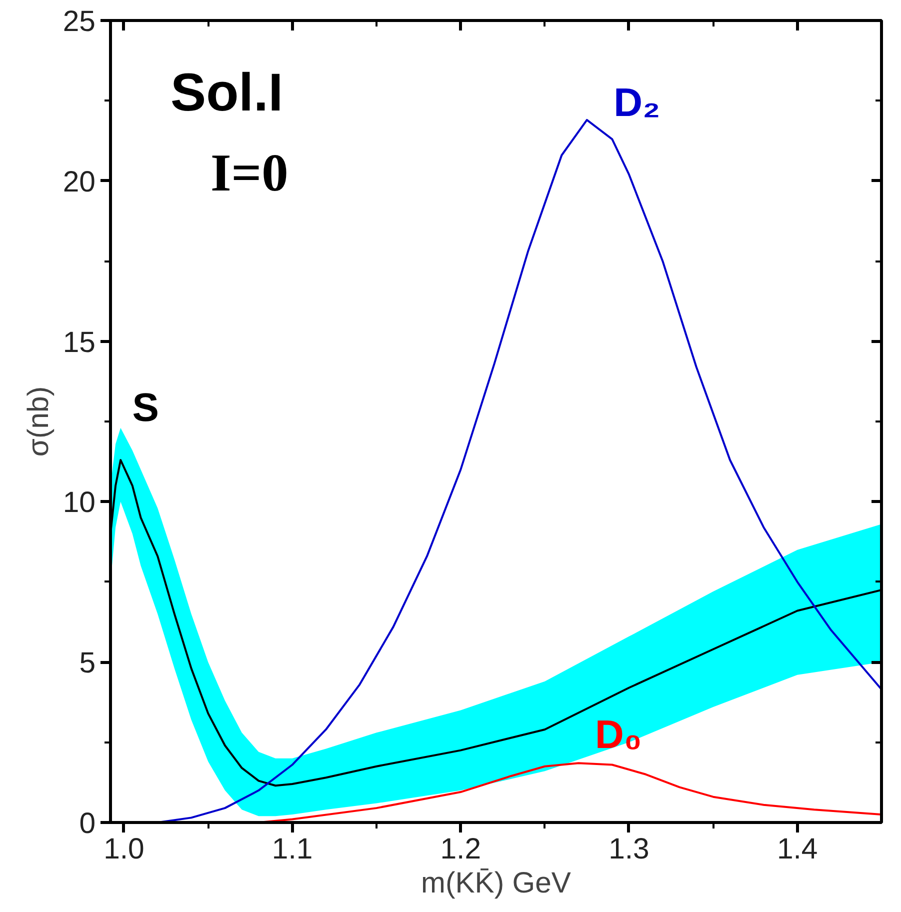 The height and width of the screenshot is (912, 901). I want to click on x-axis-title: m(KK̄) GeV, so click(496, 883).